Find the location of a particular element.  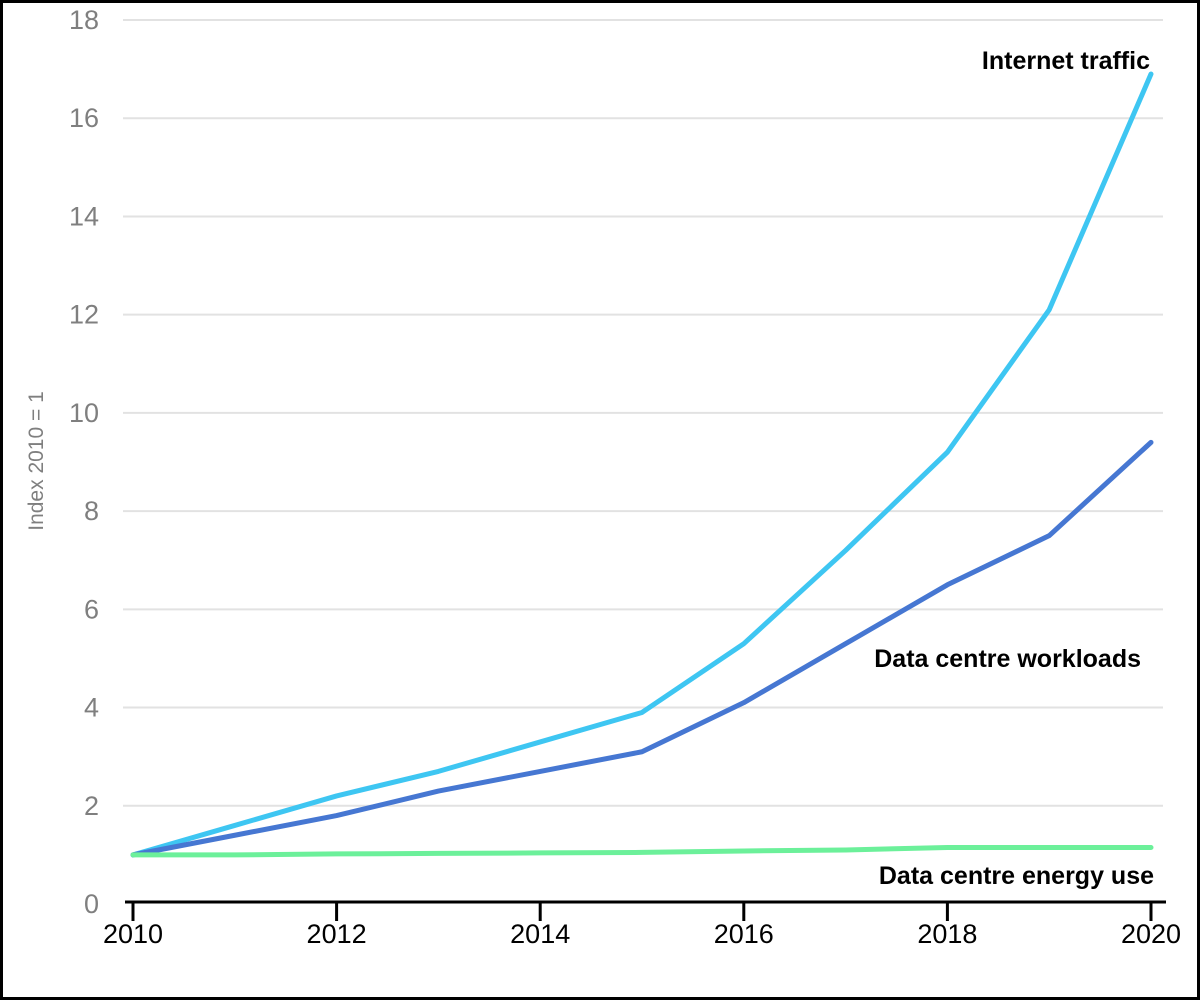

y-axis-title: Index 2010 = 1 is located at coordinates (36, 461).